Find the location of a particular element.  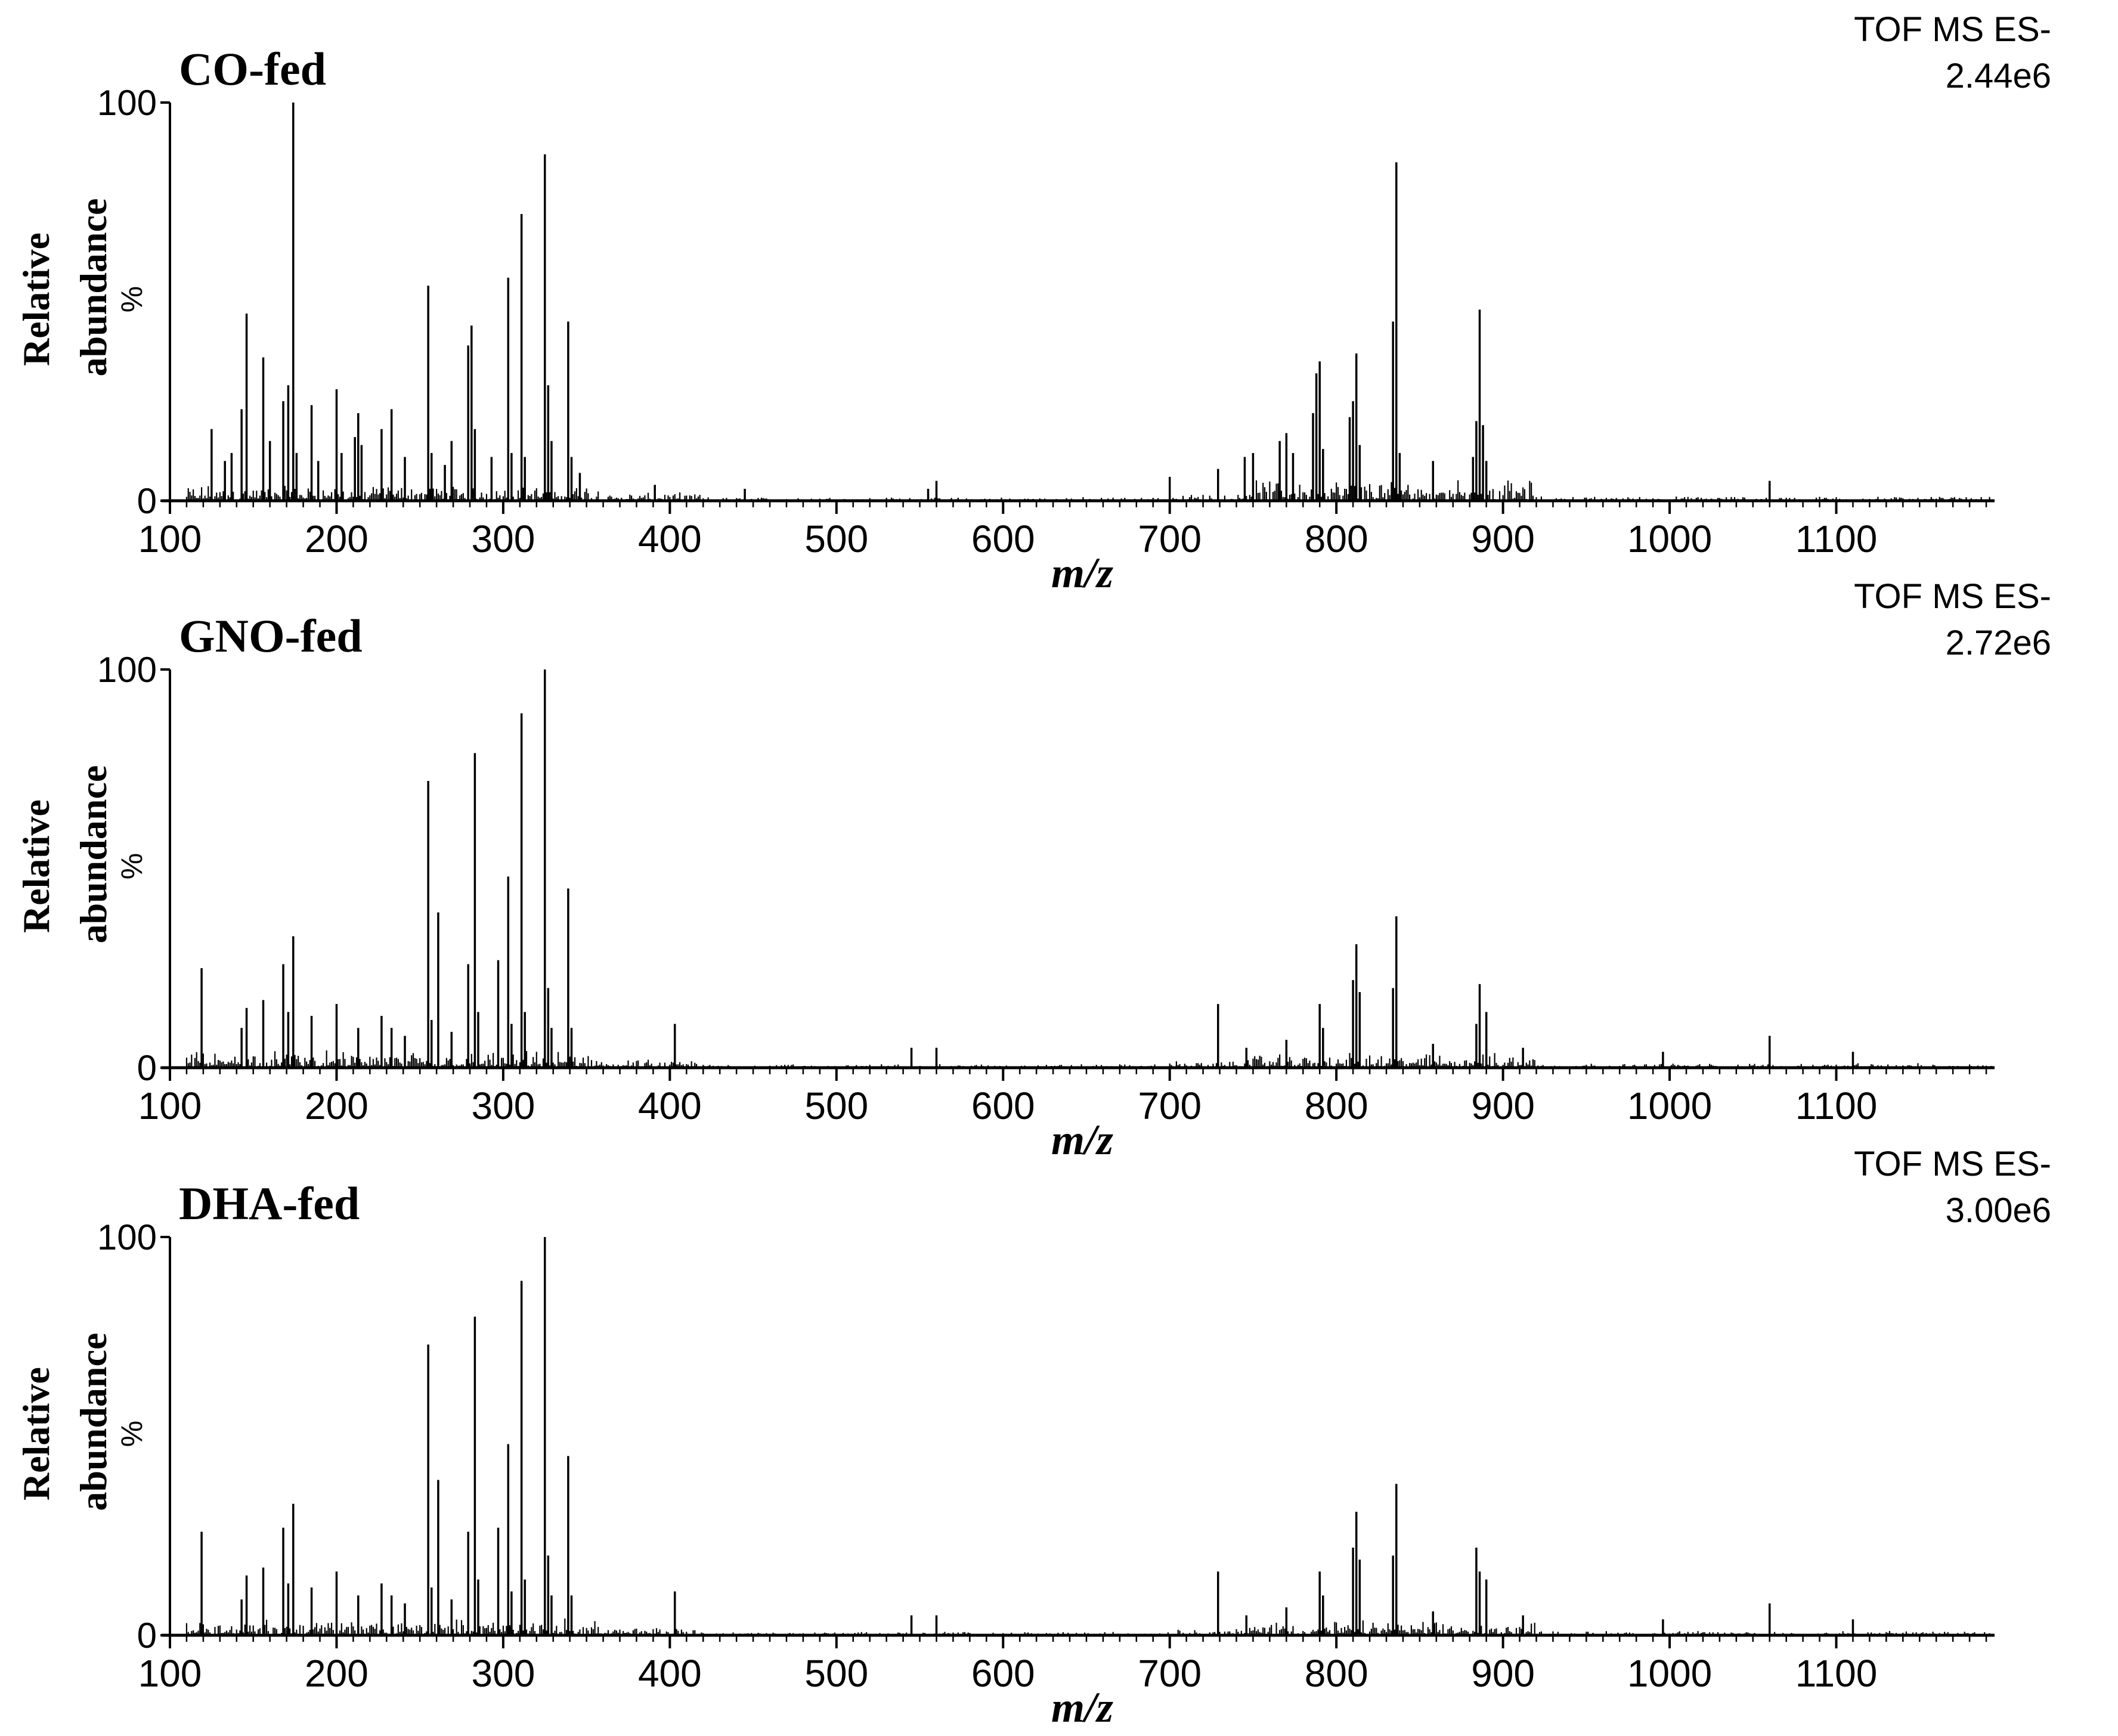

intensity-label: 2.72e6 is located at coordinates (1998, 643).